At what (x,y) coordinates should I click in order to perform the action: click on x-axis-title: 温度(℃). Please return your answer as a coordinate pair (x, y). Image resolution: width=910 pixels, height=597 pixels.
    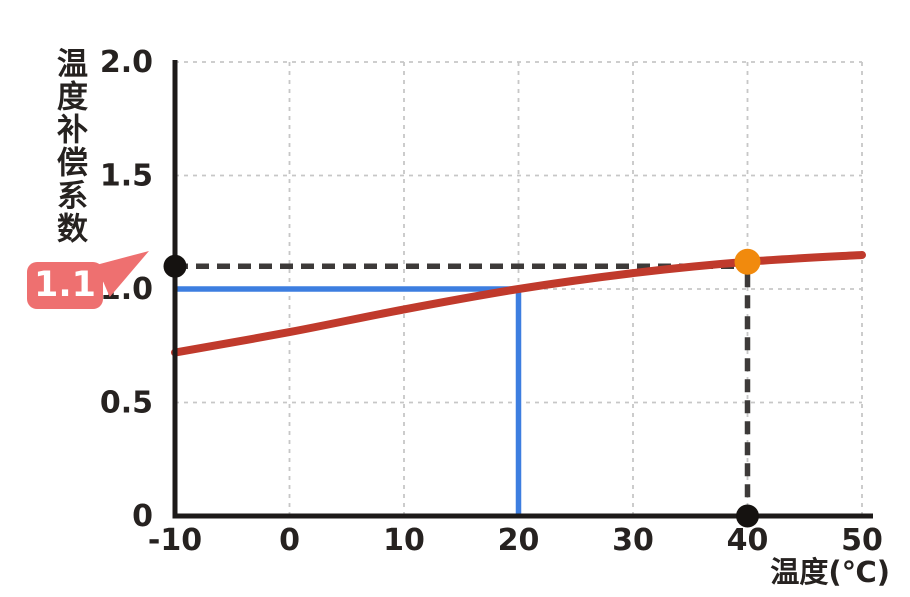
    Looking at the image, I should click on (830, 572).